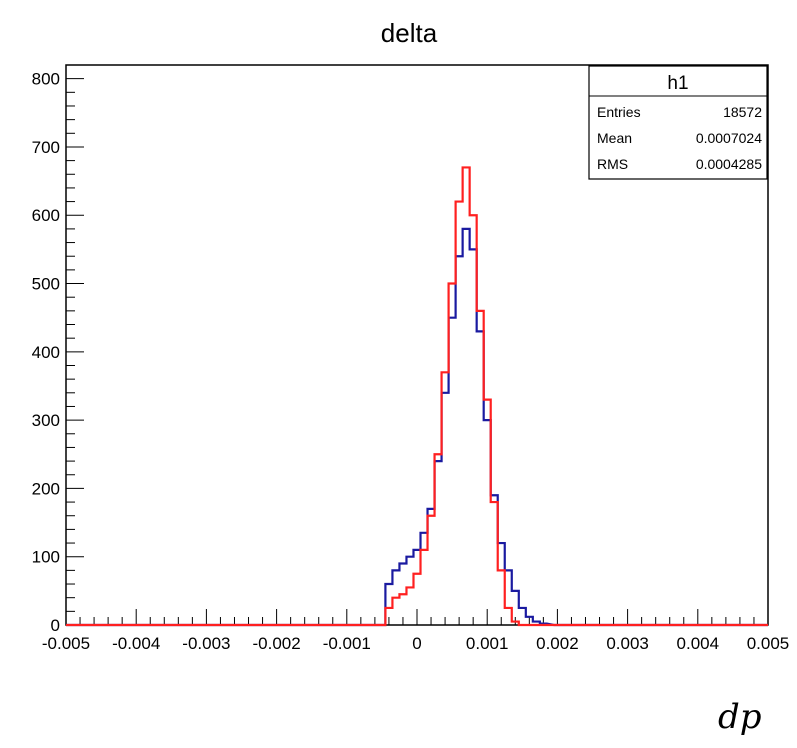  What do you see at coordinates (627, 643) in the screenshot?
I see `x-tick-label: 0.003` at bounding box center [627, 643].